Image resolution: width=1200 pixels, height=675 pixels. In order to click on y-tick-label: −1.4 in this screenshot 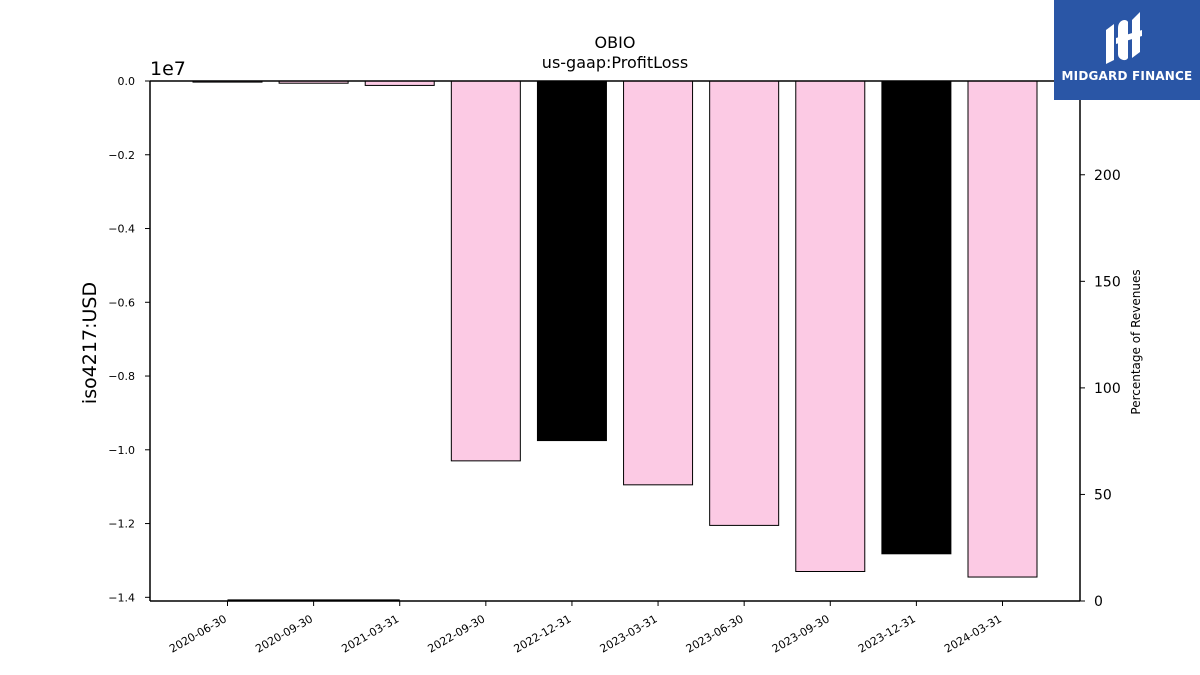, I will do `click(121, 597)`.